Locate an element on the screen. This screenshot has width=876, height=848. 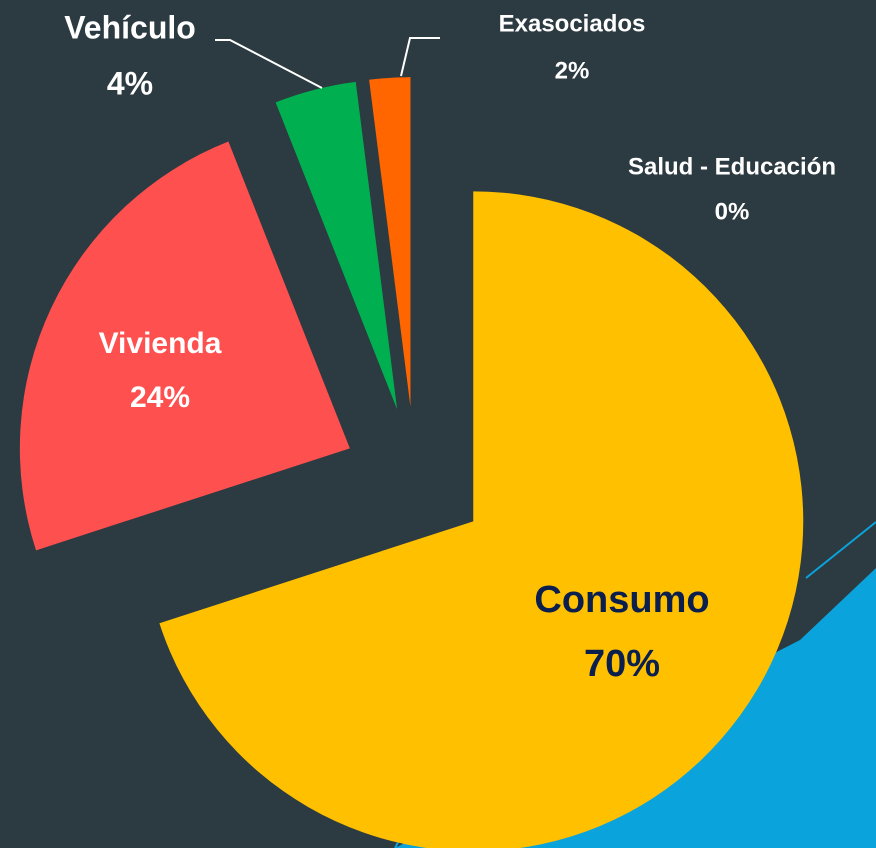
value-label: 0% is located at coordinates (732, 211).